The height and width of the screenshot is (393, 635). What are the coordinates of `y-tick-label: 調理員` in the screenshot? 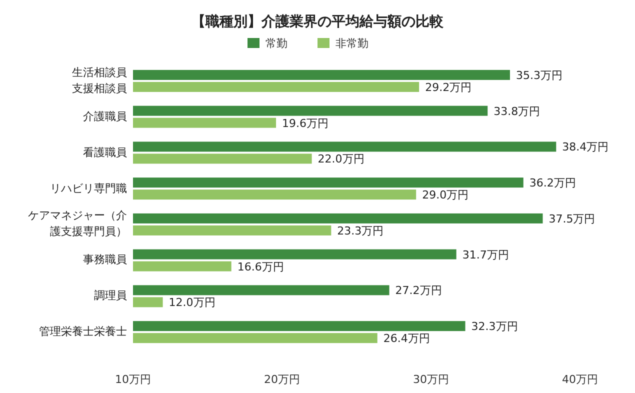 It's located at (110, 296).